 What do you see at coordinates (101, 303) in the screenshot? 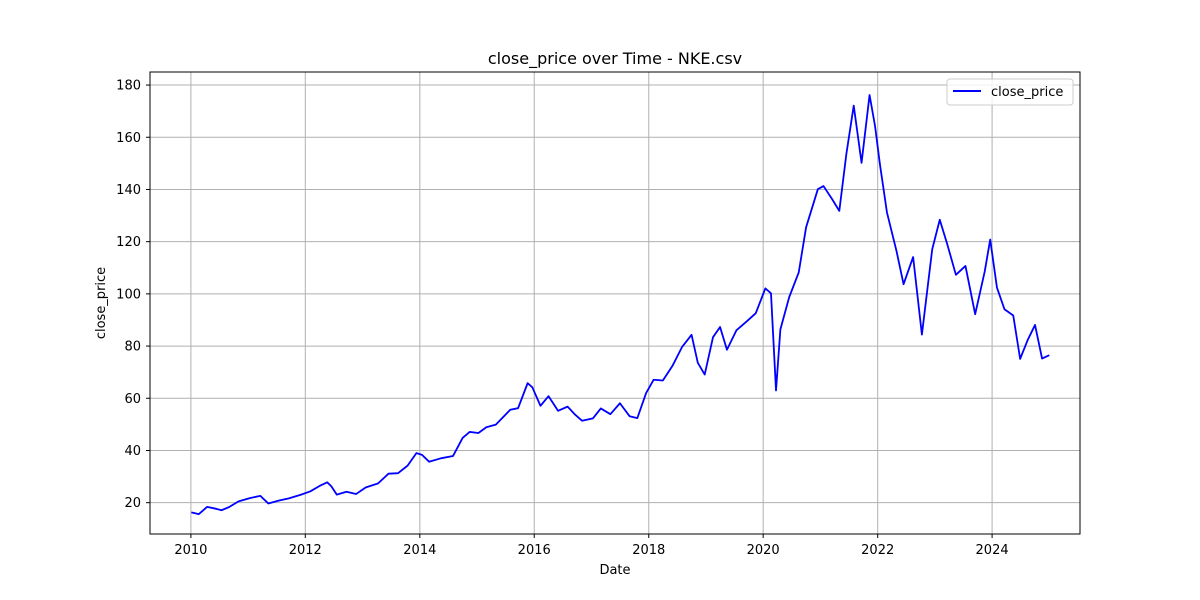
I see `y-axis-label: close_price` at bounding box center [101, 303].